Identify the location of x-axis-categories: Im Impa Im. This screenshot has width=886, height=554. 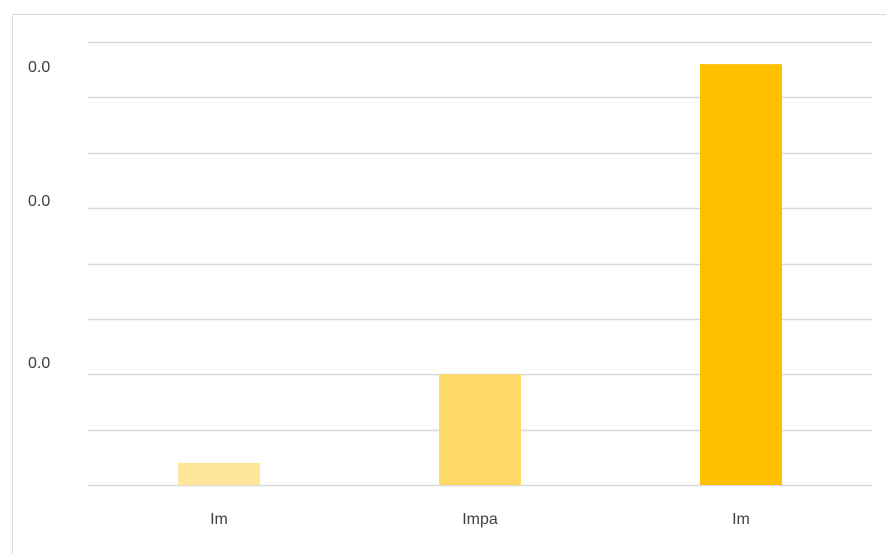
(480, 519).